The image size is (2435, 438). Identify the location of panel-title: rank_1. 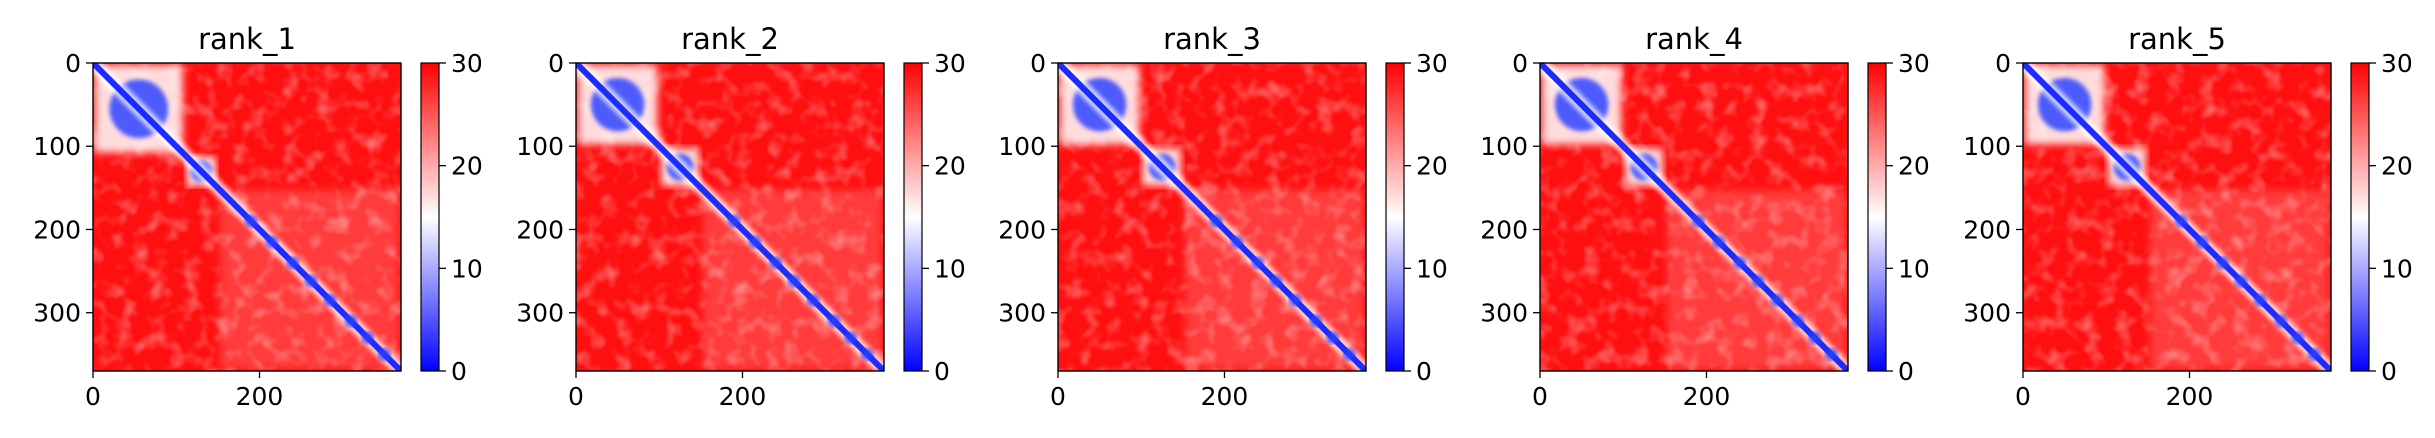
(247, 39).